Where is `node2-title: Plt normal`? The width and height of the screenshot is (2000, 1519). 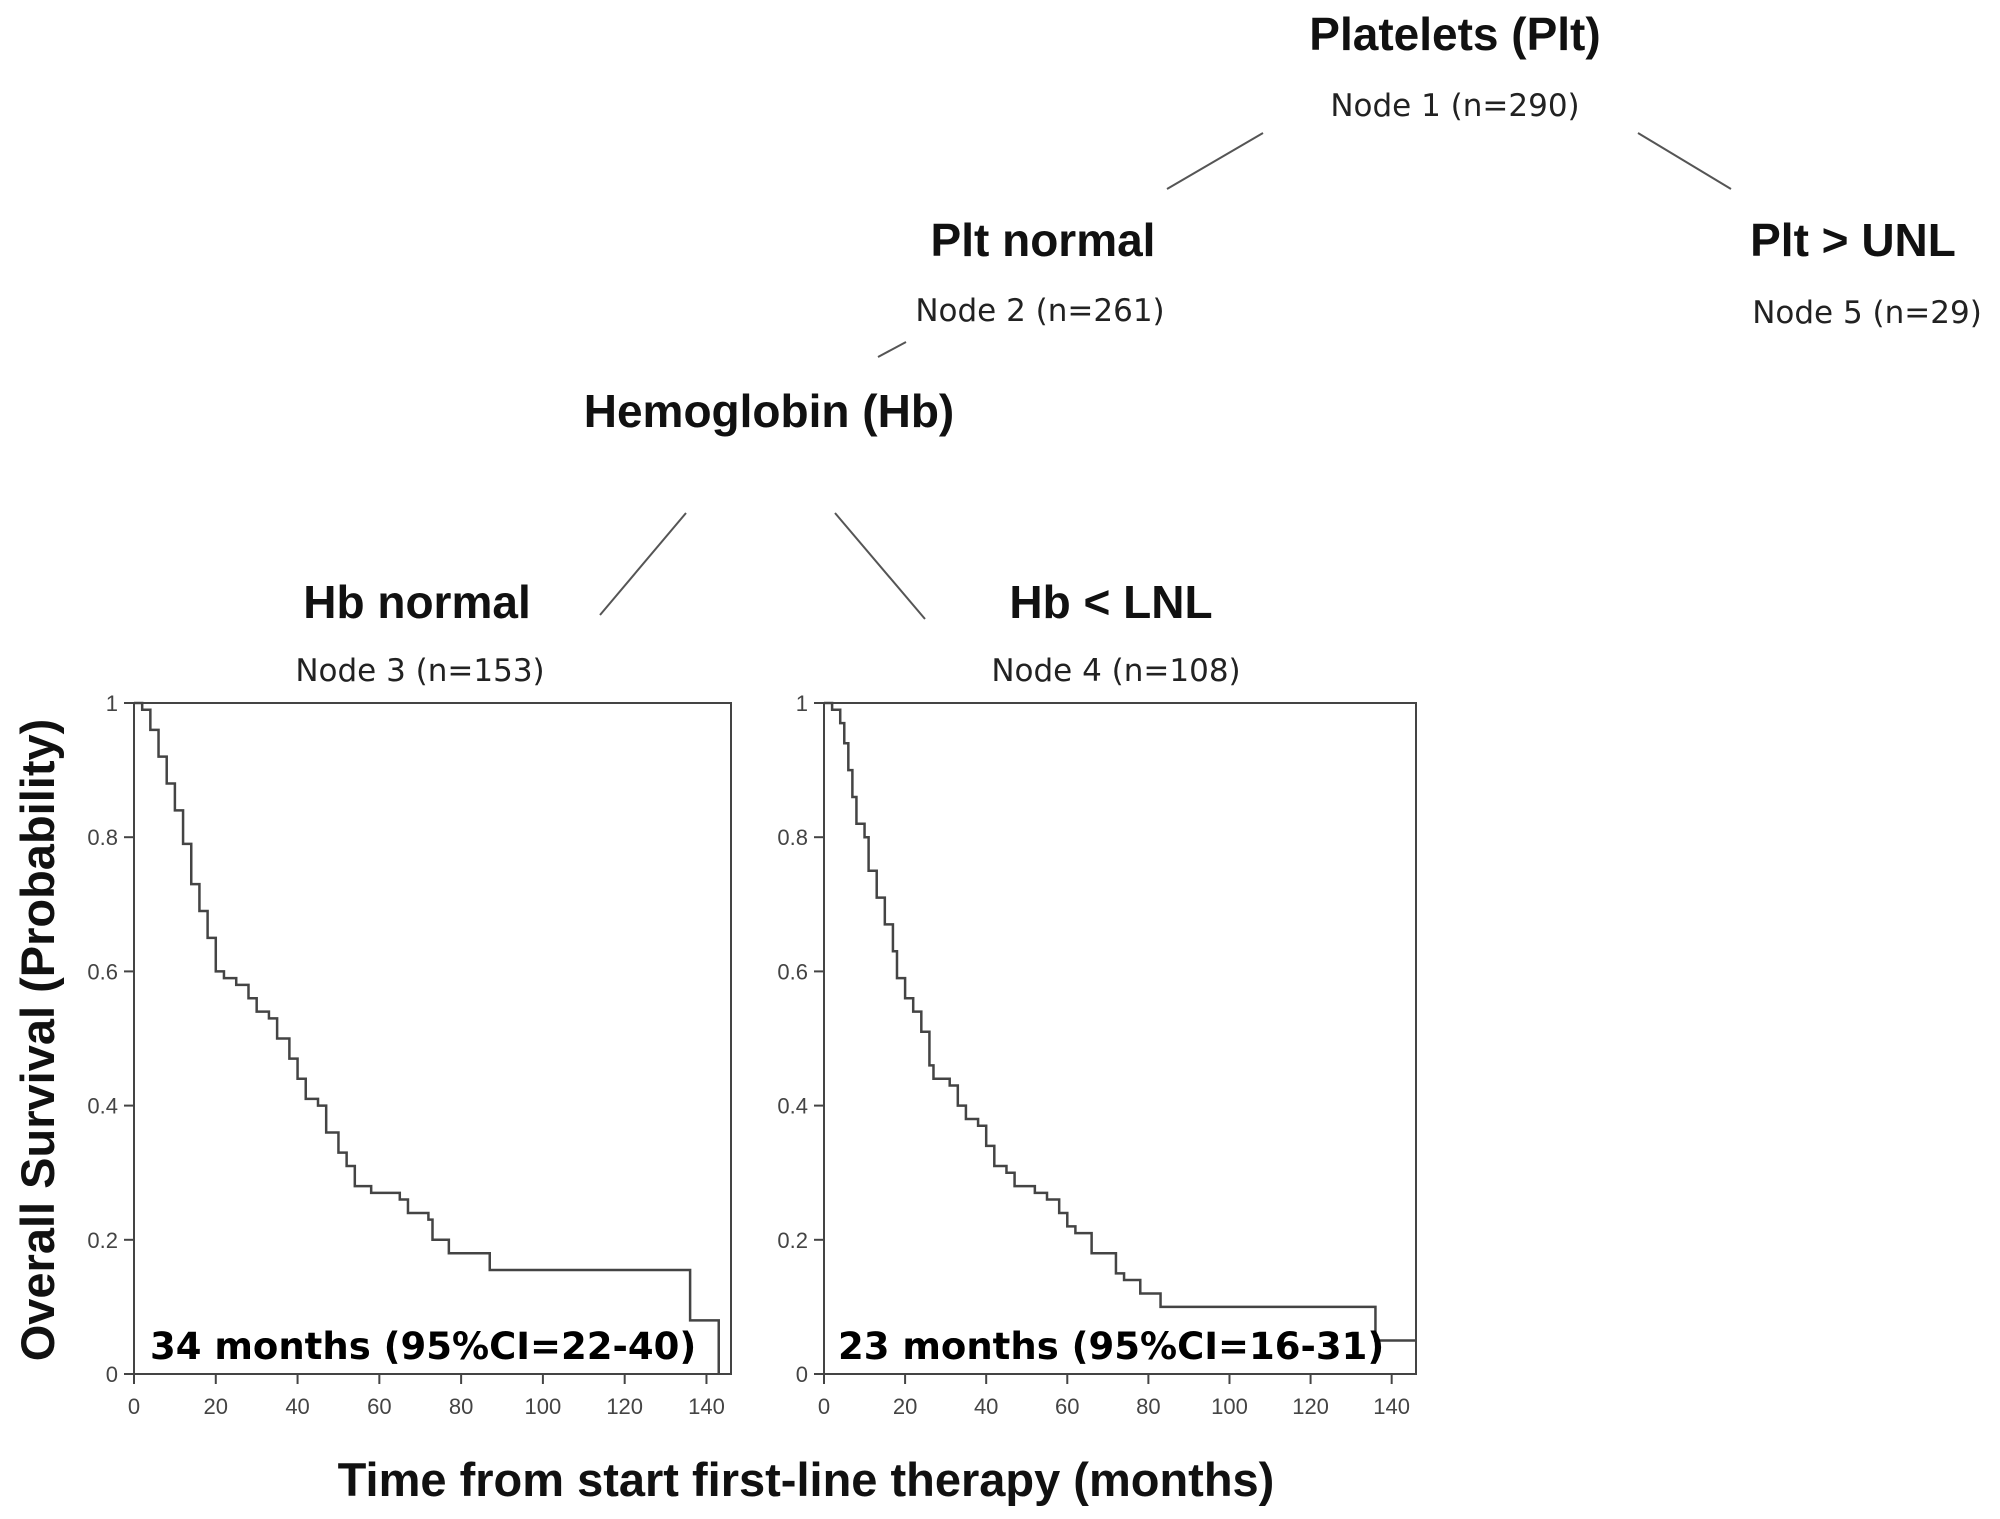
node2-title: Plt normal is located at coordinates (1043, 240).